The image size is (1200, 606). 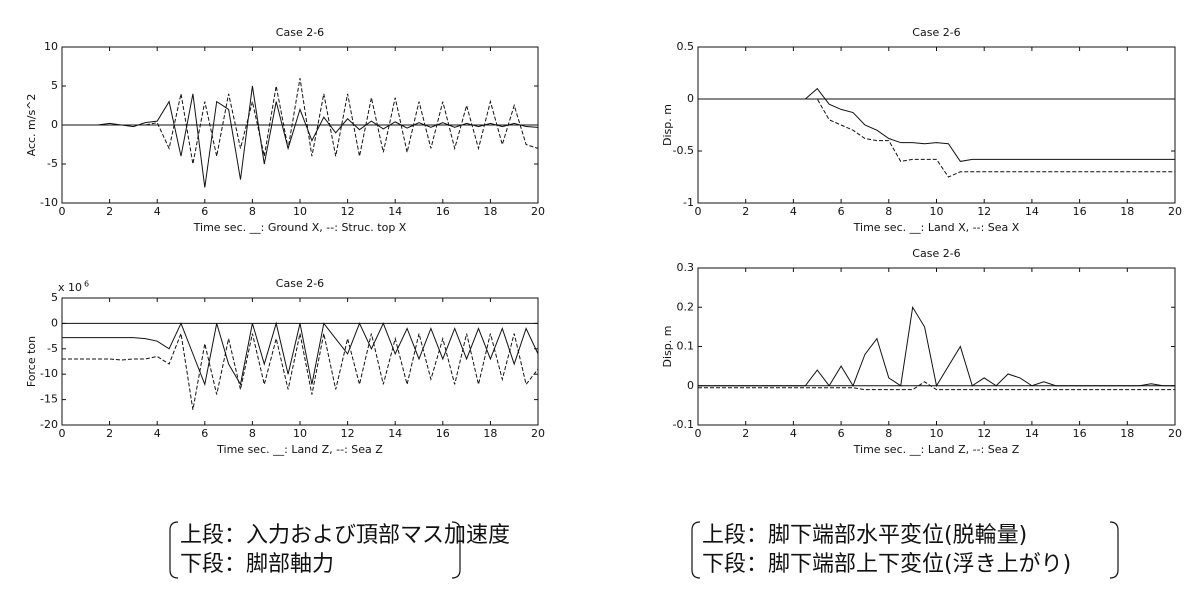 What do you see at coordinates (686, 46) in the screenshot?
I see `y-tick-label: 0.5` at bounding box center [686, 46].